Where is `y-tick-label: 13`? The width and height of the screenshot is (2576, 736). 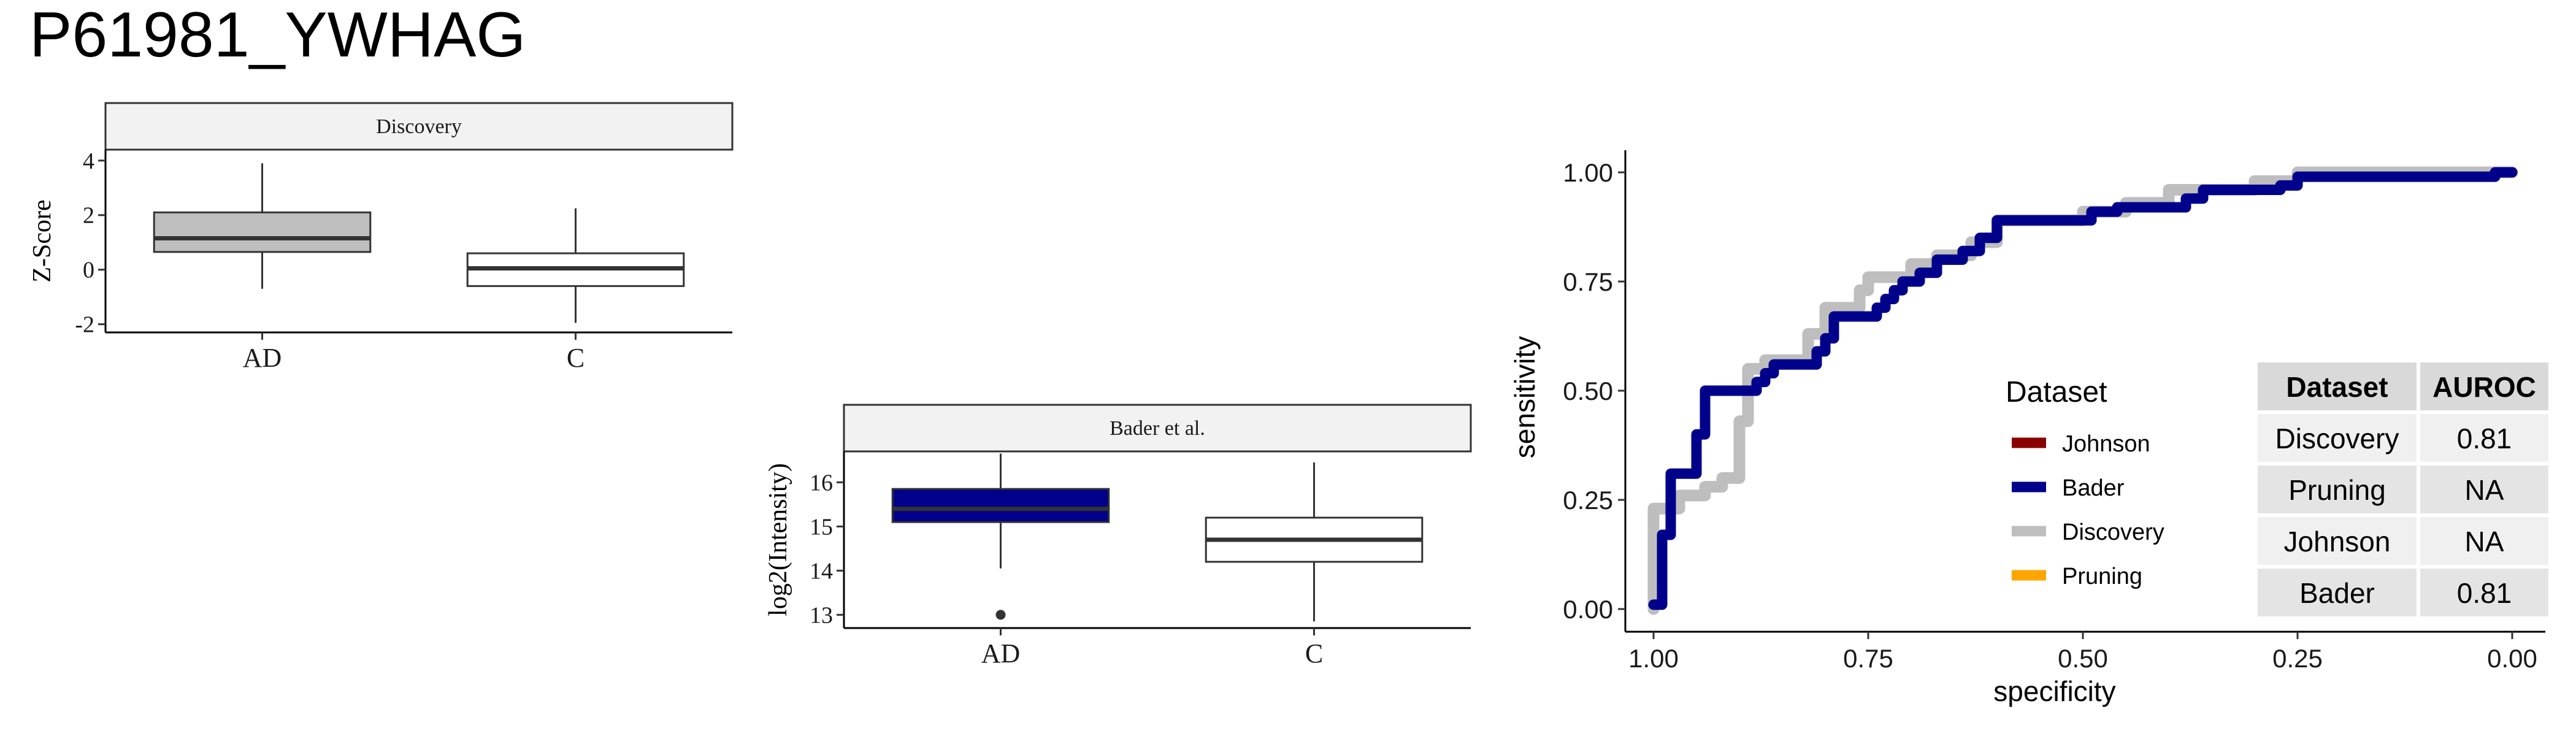 y-tick-label: 13 is located at coordinates (821, 615).